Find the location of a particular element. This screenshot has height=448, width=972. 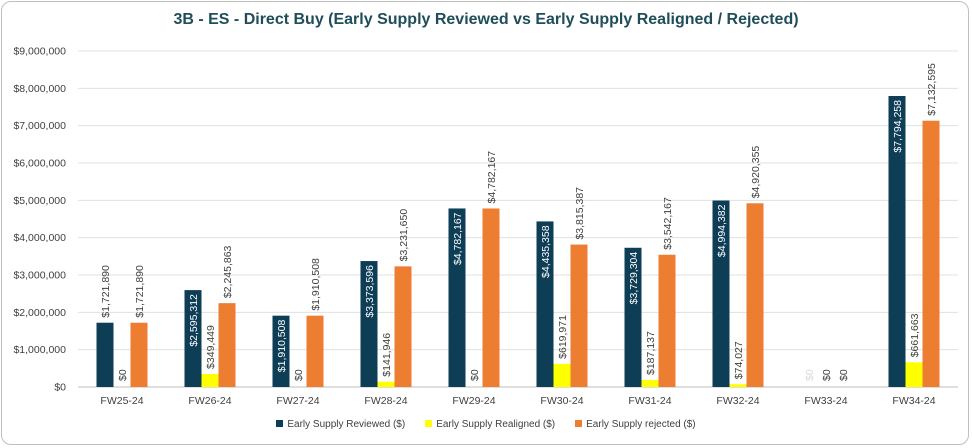

legend-item: Early Supply rejected ($) is located at coordinates (635, 424).